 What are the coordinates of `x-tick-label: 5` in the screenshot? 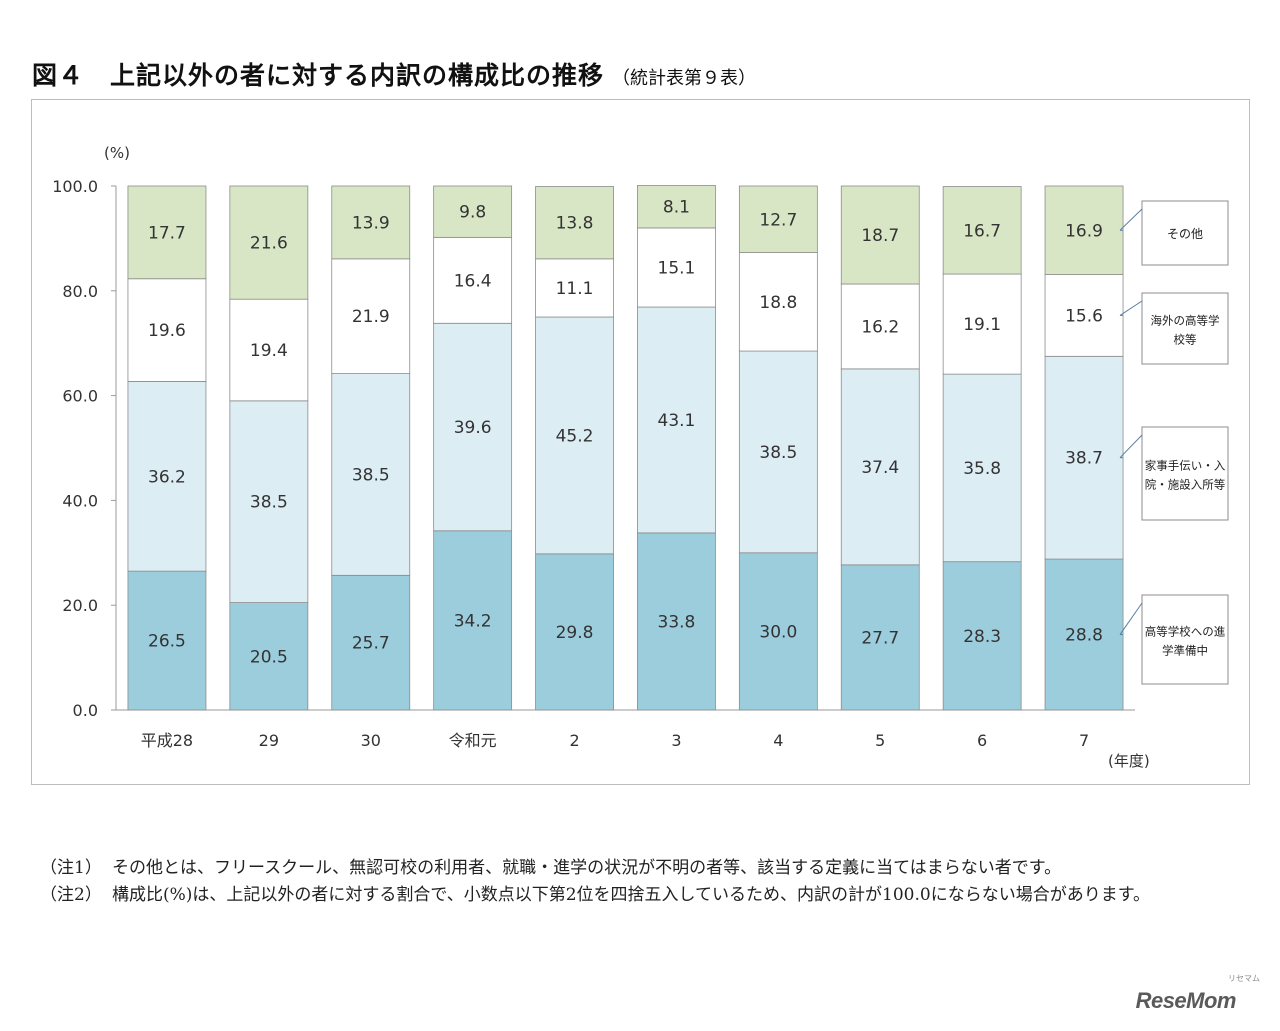 It's located at (880, 740).